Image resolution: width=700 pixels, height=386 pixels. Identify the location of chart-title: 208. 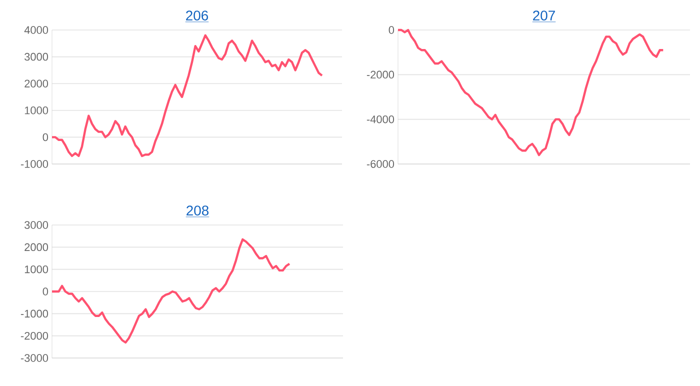
(197, 211).